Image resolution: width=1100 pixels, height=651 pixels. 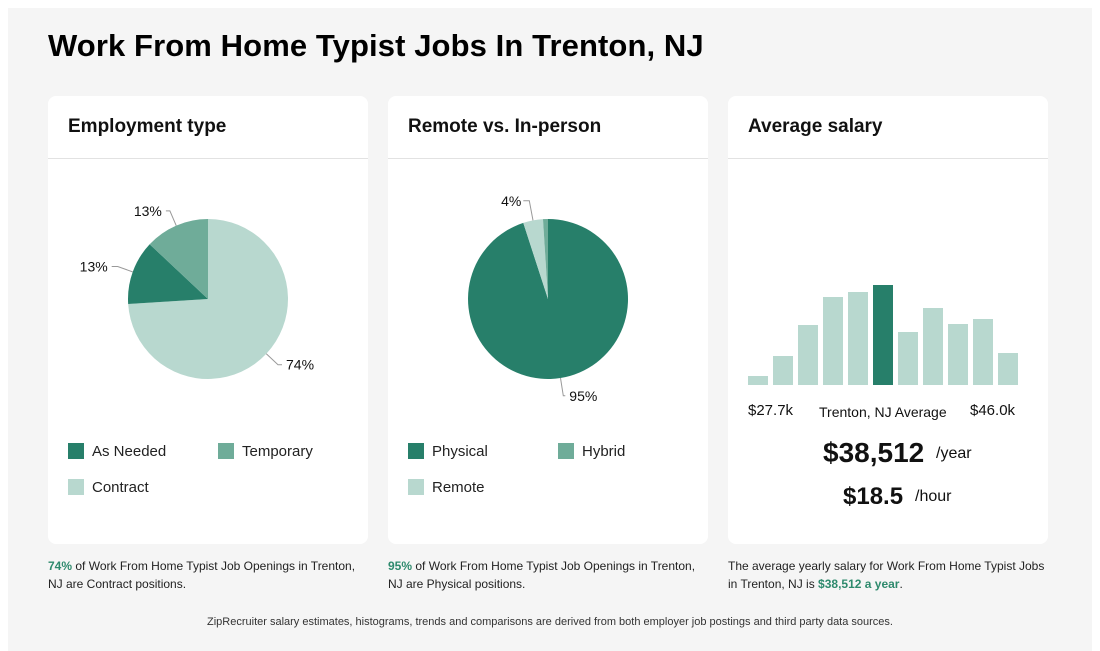 I want to click on pie-slice-remote, so click(x=535, y=259).